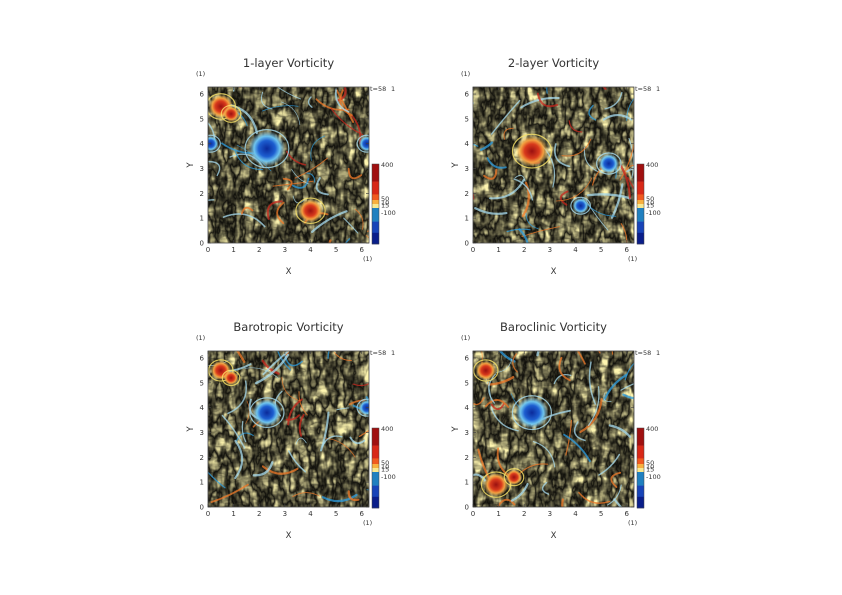 The width and height of the screenshot is (842, 595). What do you see at coordinates (388, 477) in the screenshot?
I see `colorbar-label: -100` at bounding box center [388, 477].